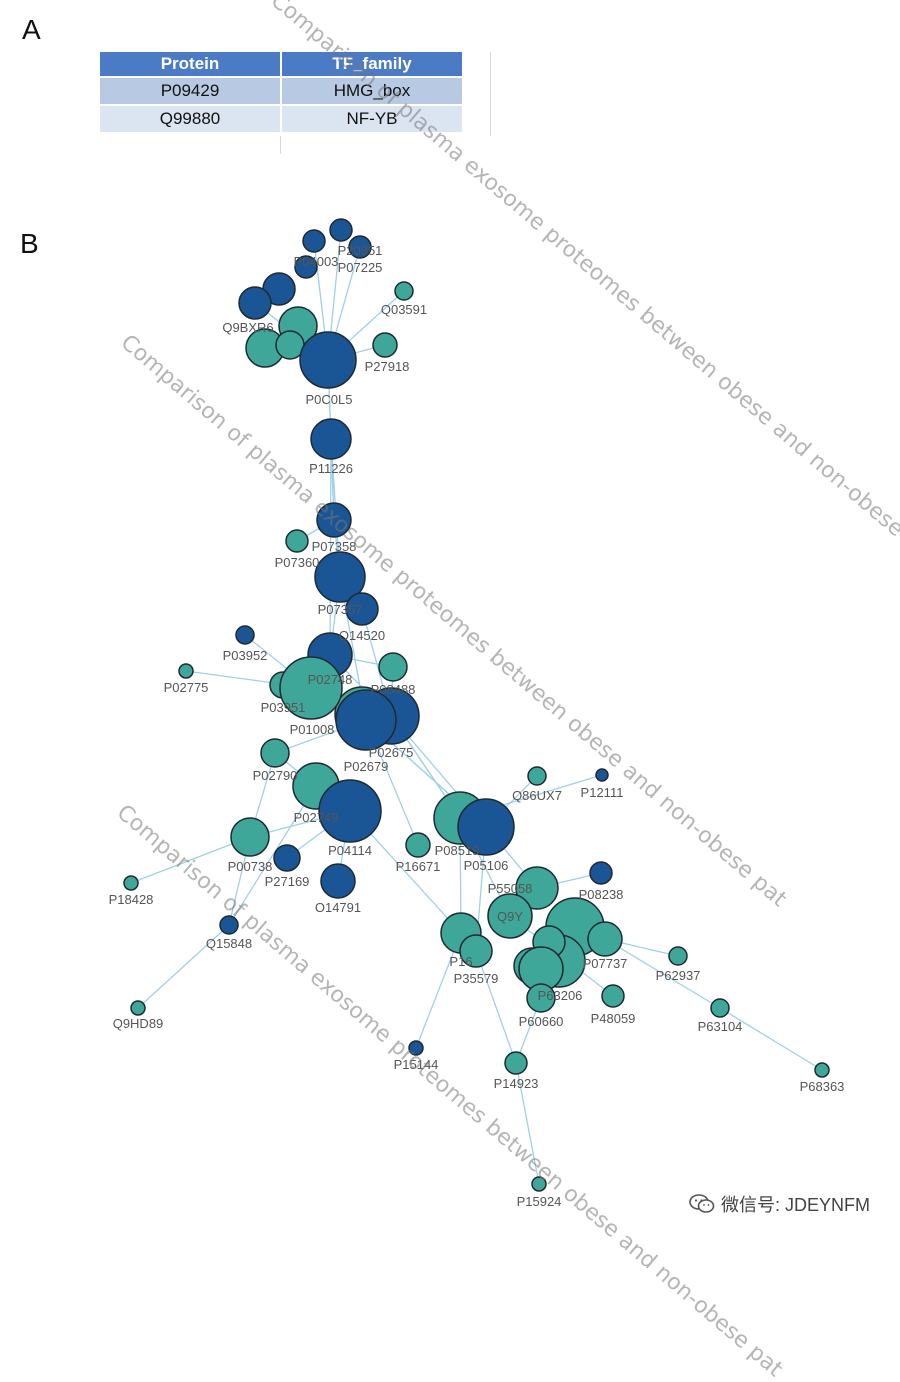 This screenshot has width=900, height=1382. Describe the element at coordinates (360, 247) in the screenshot. I see `network-node-p07225` at that location.